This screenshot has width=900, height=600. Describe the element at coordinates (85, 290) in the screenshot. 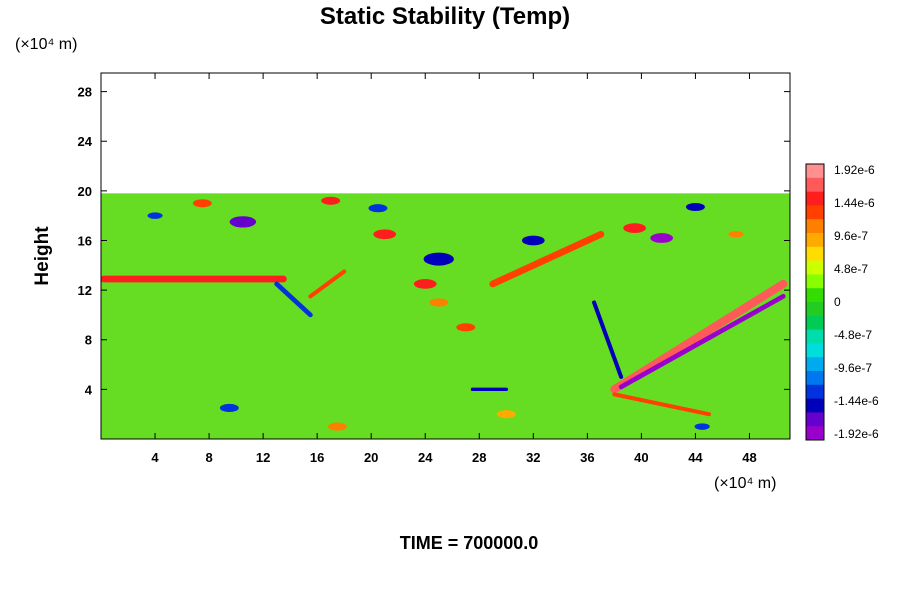

I see `y-tick-label: 12` at that location.